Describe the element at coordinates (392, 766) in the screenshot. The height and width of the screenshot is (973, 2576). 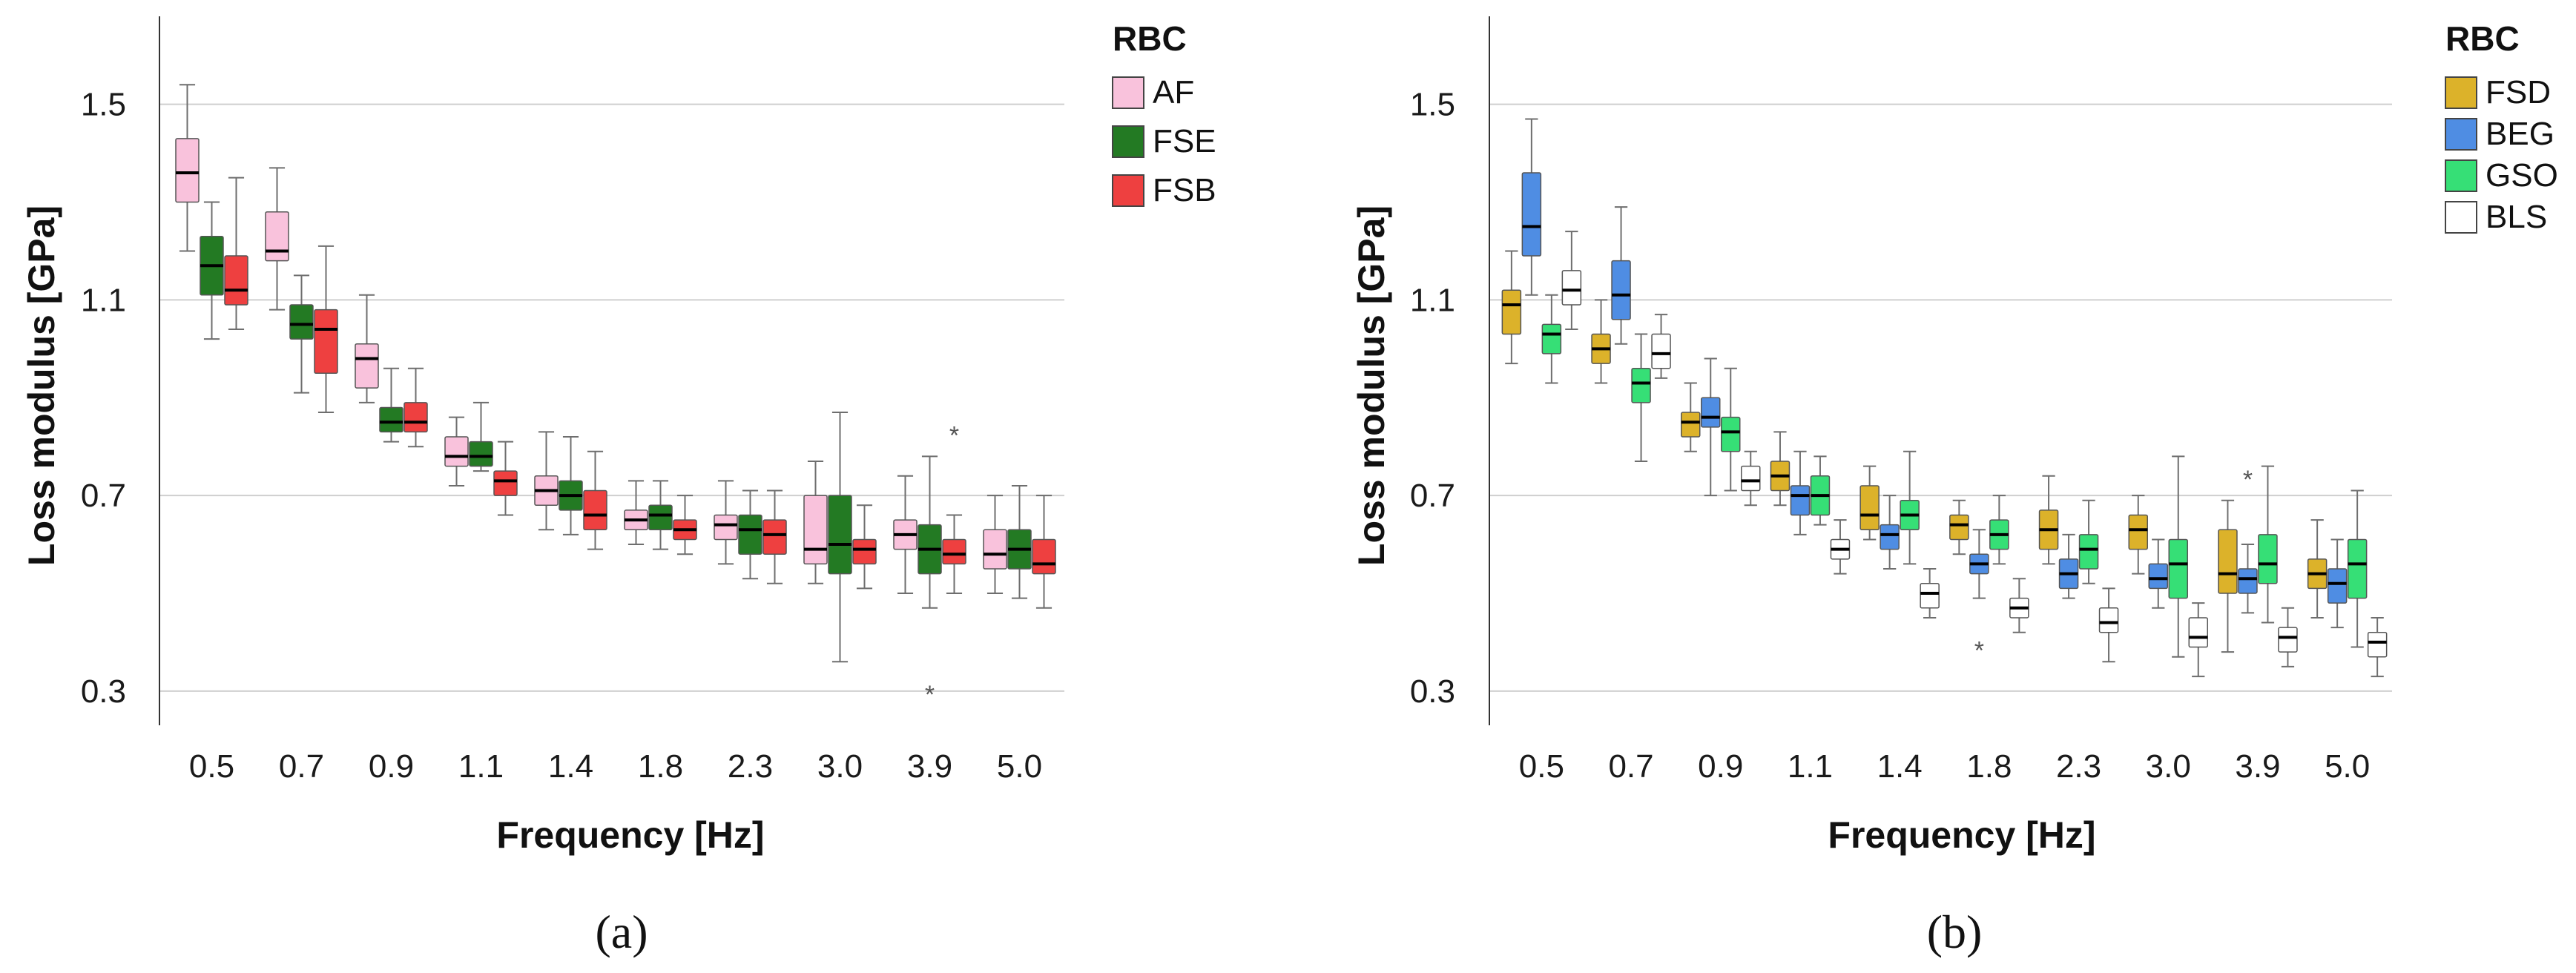
I see `x-tick-label: 0.9` at that location.